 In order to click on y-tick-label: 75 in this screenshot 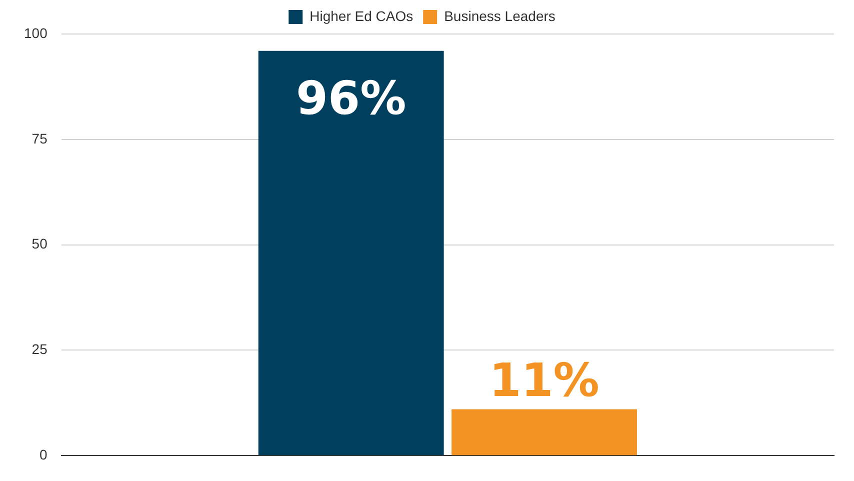, I will do `click(40, 138)`.